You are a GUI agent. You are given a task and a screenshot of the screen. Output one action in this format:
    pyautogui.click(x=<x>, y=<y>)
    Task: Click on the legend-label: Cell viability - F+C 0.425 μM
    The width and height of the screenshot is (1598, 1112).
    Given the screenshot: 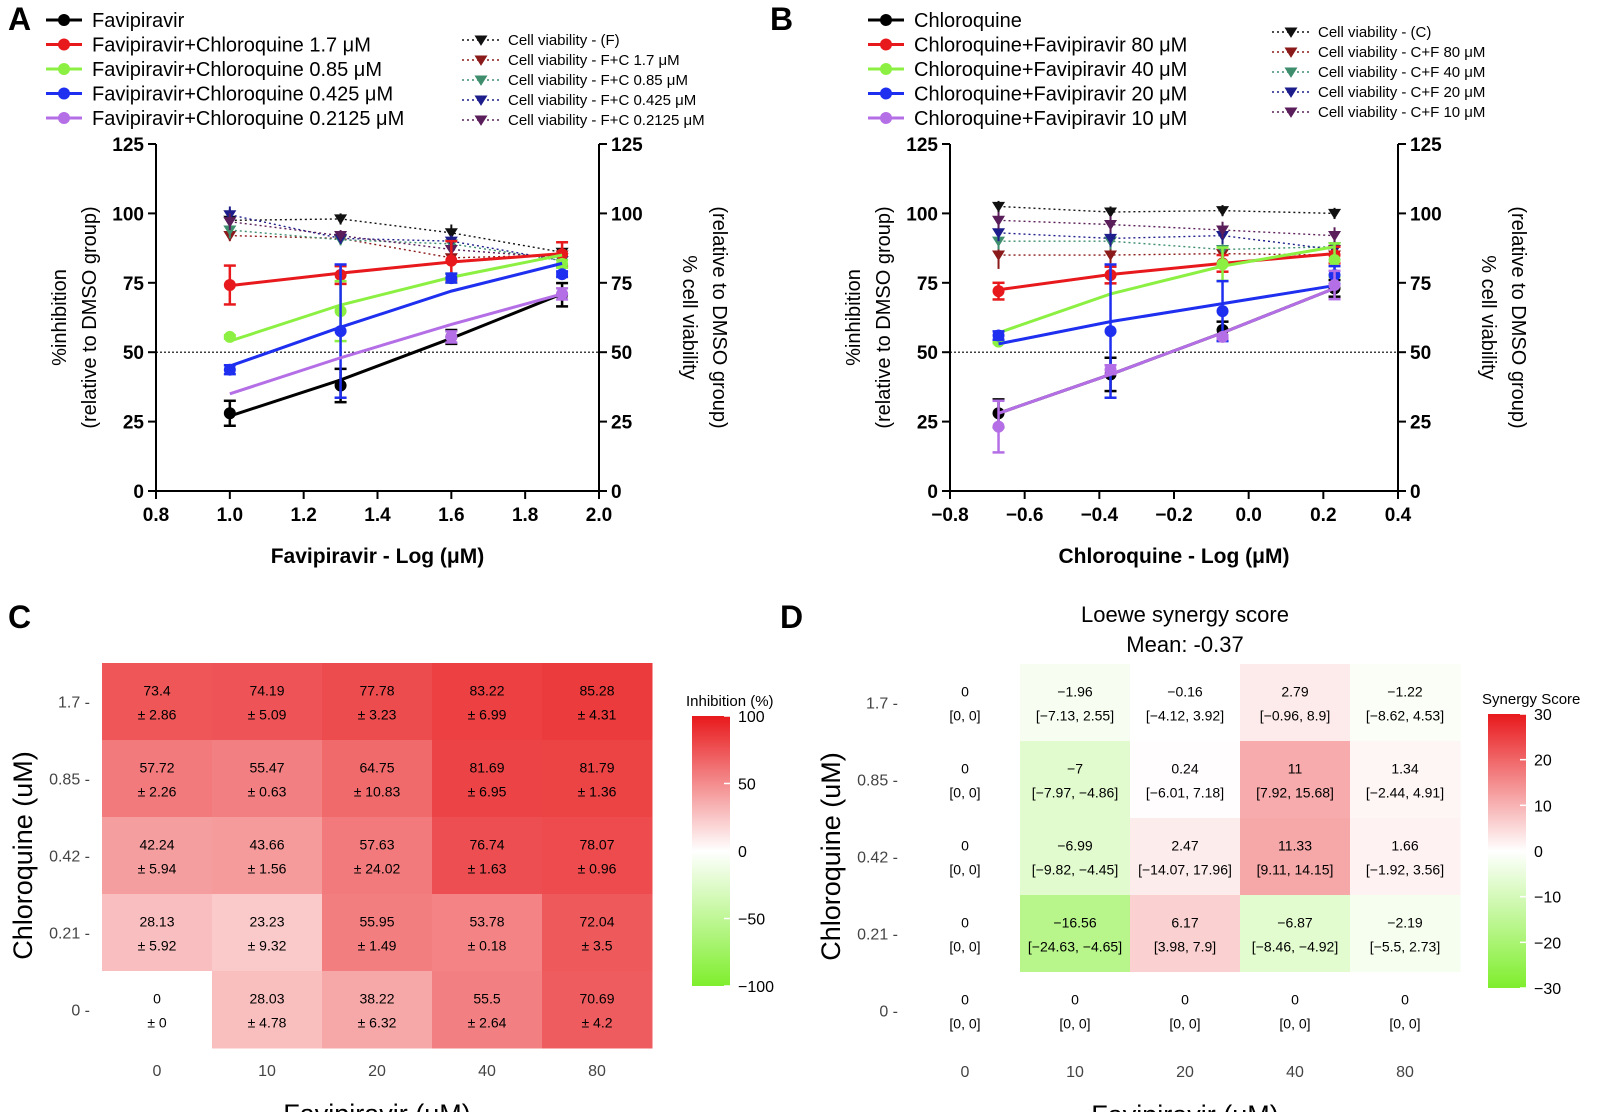 What is the action you would take?
    pyautogui.click(x=602, y=100)
    